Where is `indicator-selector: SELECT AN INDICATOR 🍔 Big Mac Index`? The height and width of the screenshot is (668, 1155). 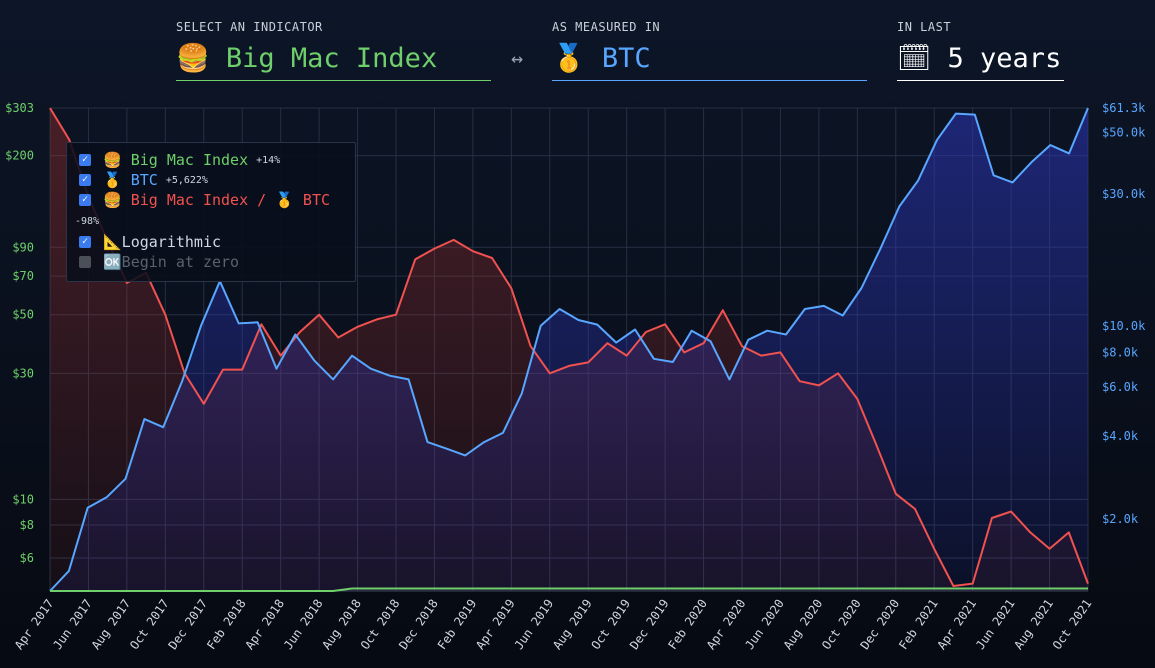 indicator-selector: SELECT AN INDICATOR 🍔 Big Mac Index is located at coordinates (333, 50).